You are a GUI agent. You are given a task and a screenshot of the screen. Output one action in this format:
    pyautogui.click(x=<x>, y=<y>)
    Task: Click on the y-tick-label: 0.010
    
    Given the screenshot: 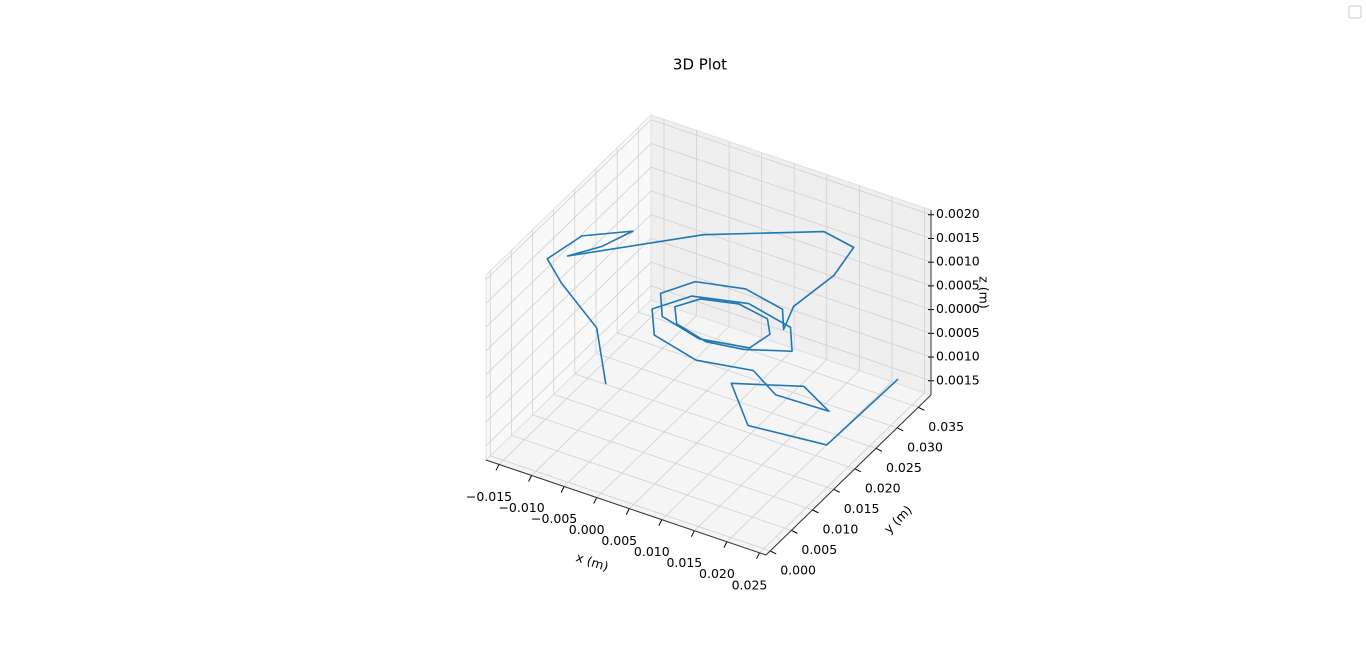 What is the action you would take?
    pyautogui.click(x=841, y=528)
    